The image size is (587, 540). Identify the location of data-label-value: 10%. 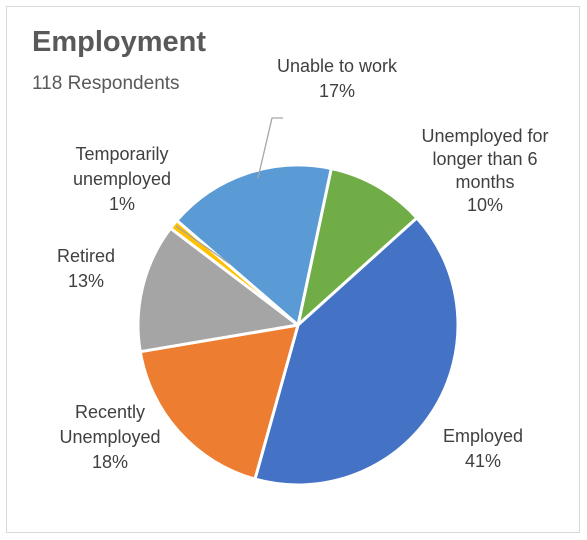
(485, 205).